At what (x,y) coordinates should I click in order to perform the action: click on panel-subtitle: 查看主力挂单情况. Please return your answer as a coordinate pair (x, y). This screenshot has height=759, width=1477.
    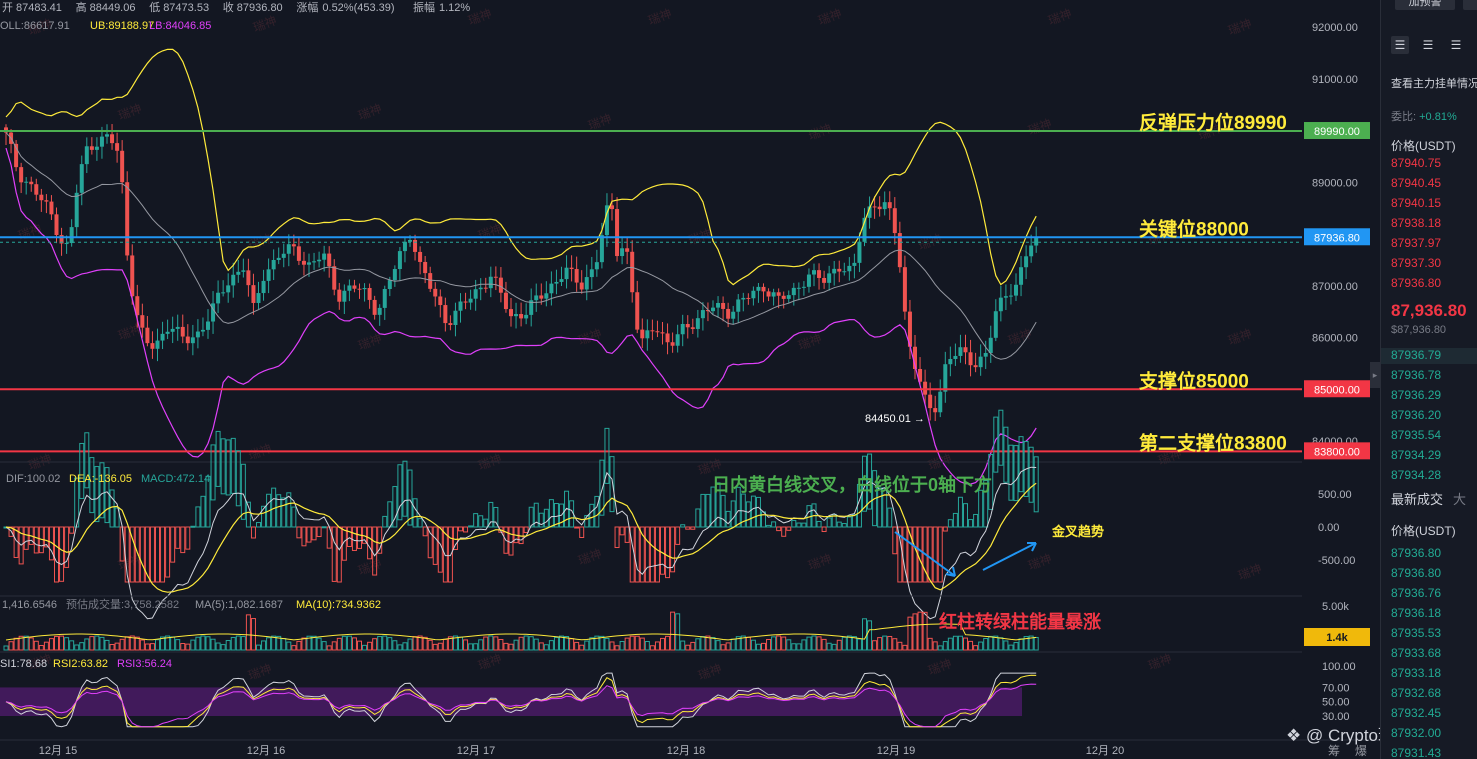
    Looking at the image, I should click on (1434, 84).